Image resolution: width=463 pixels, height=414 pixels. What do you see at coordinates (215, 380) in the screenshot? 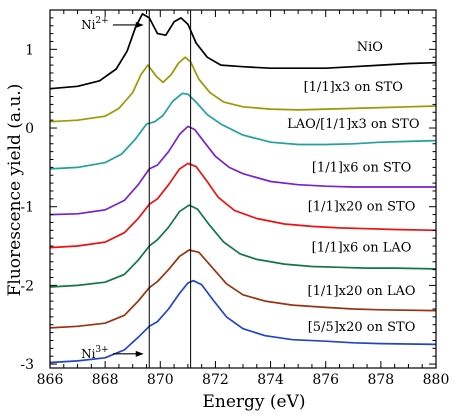
I see `x-tick-label: 872` at bounding box center [215, 380].